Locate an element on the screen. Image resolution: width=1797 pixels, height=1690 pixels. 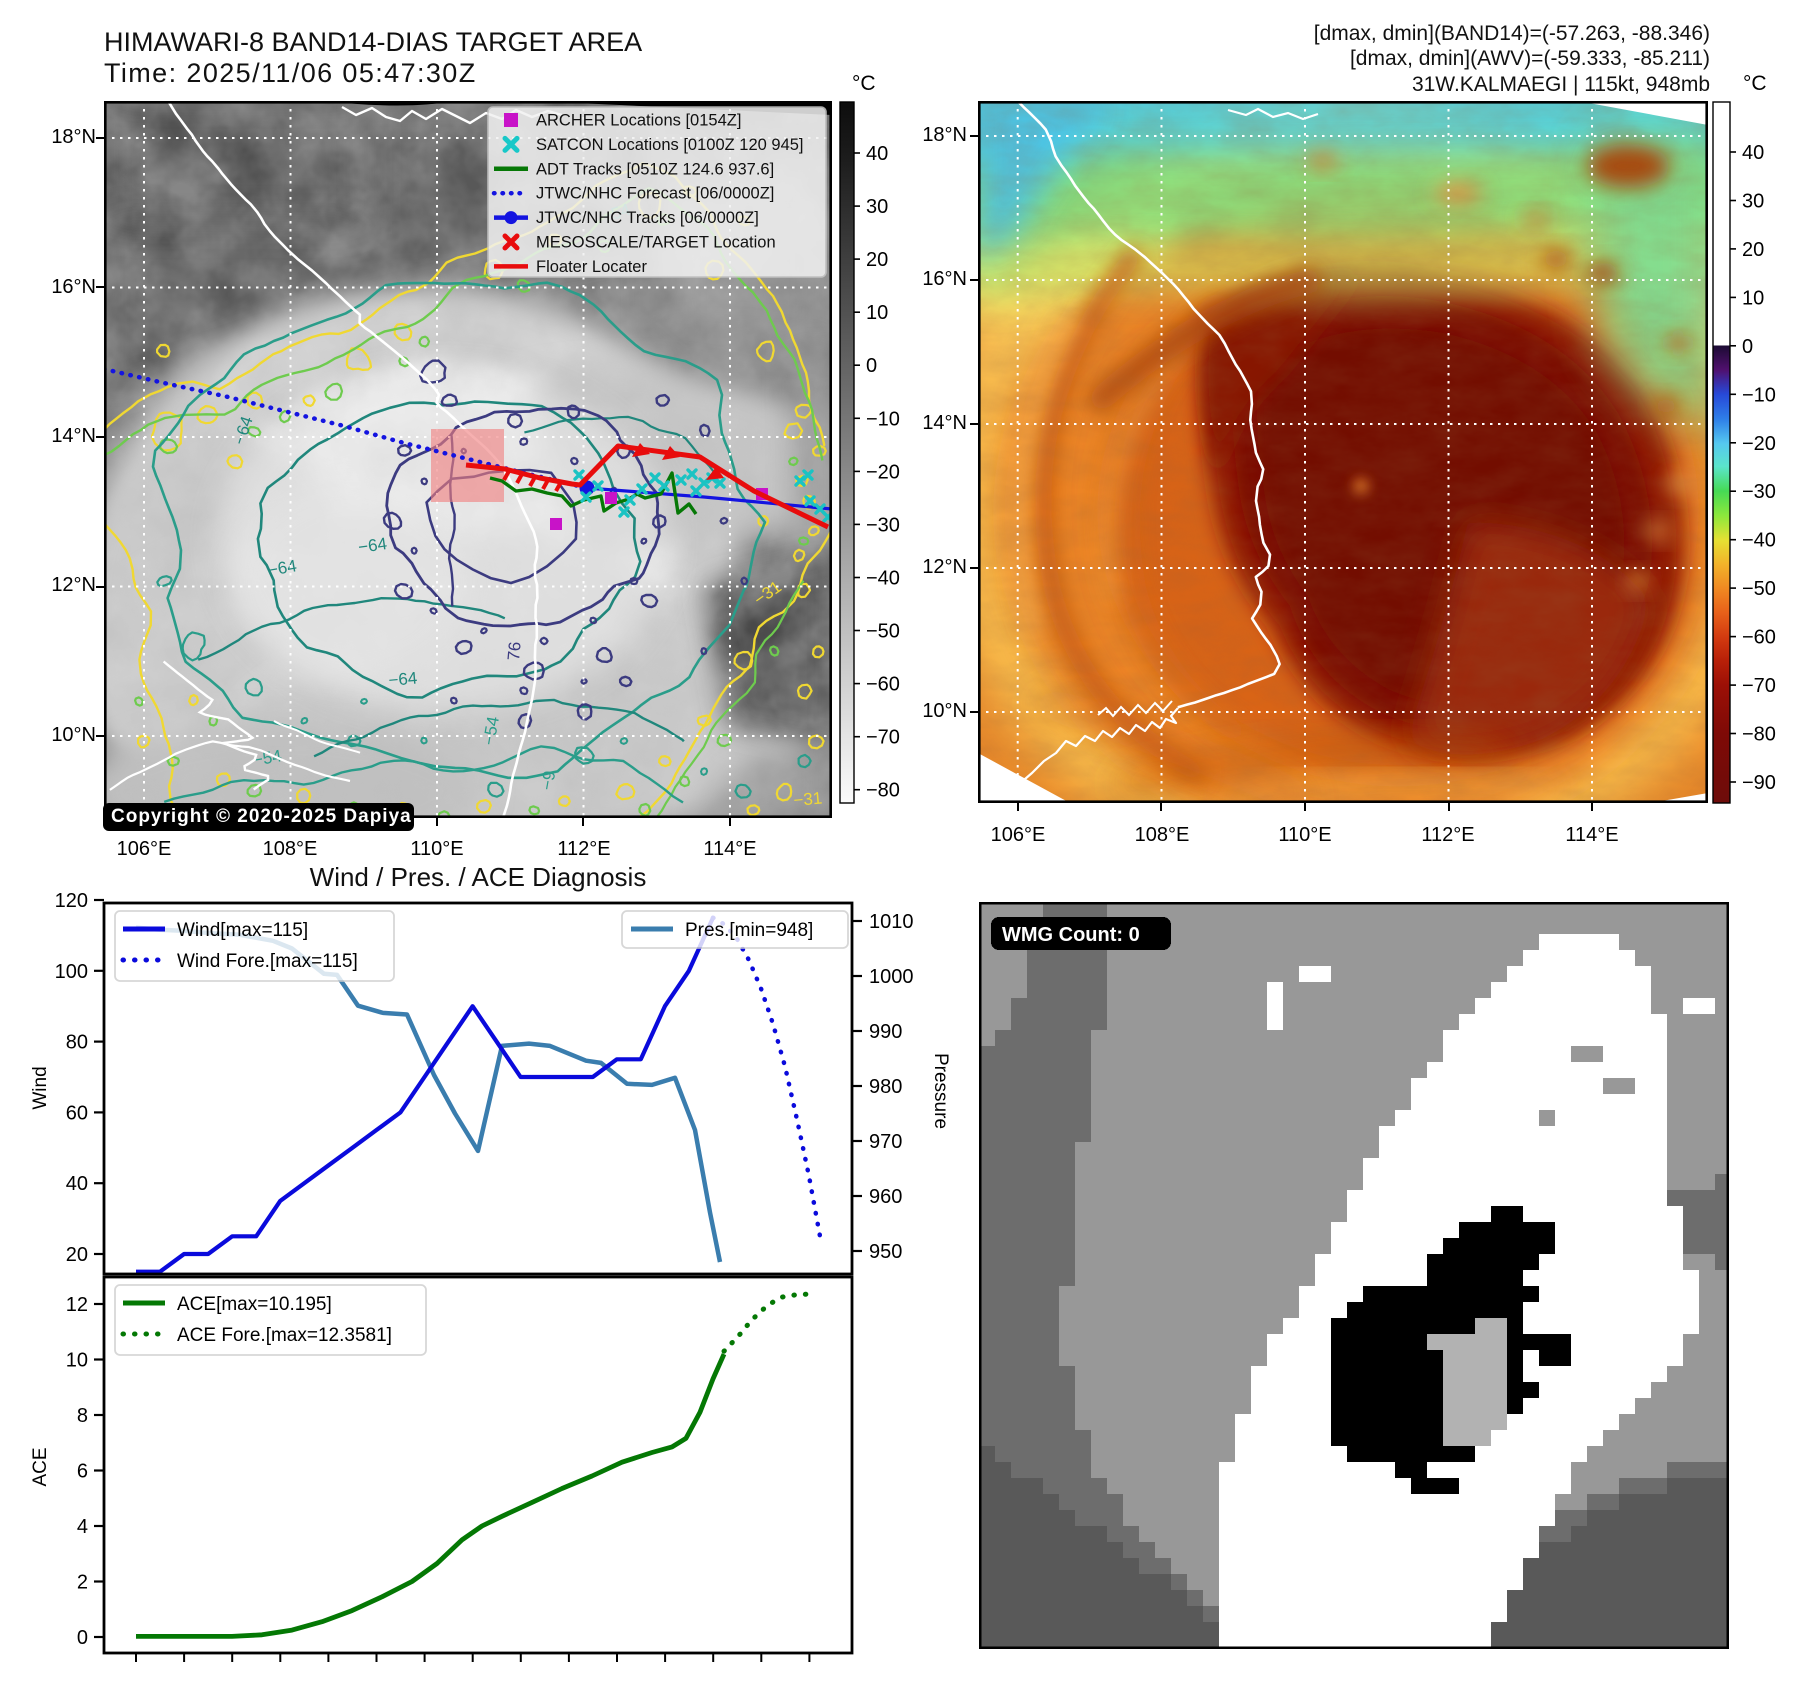
svg-text: ACE[max=10.195] is located at coordinates (254, 1304).